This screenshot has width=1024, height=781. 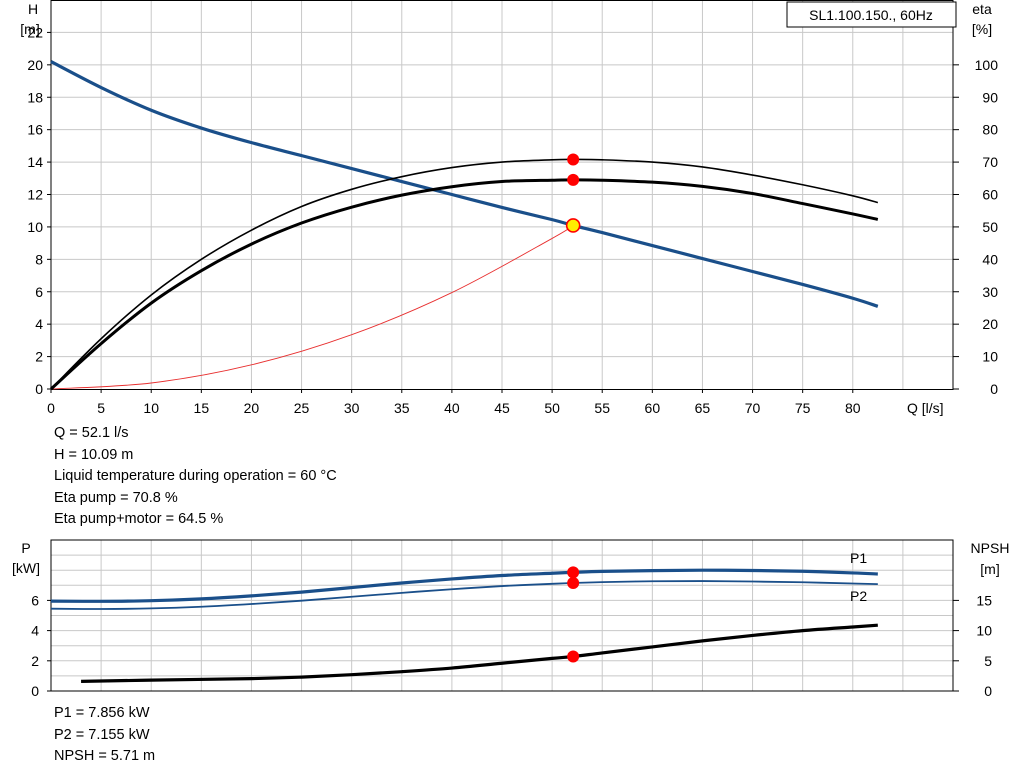 What do you see at coordinates (987, 65) in the screenshot?
I see `right-y-tick-label: 100` at bounding box center [987, 65].